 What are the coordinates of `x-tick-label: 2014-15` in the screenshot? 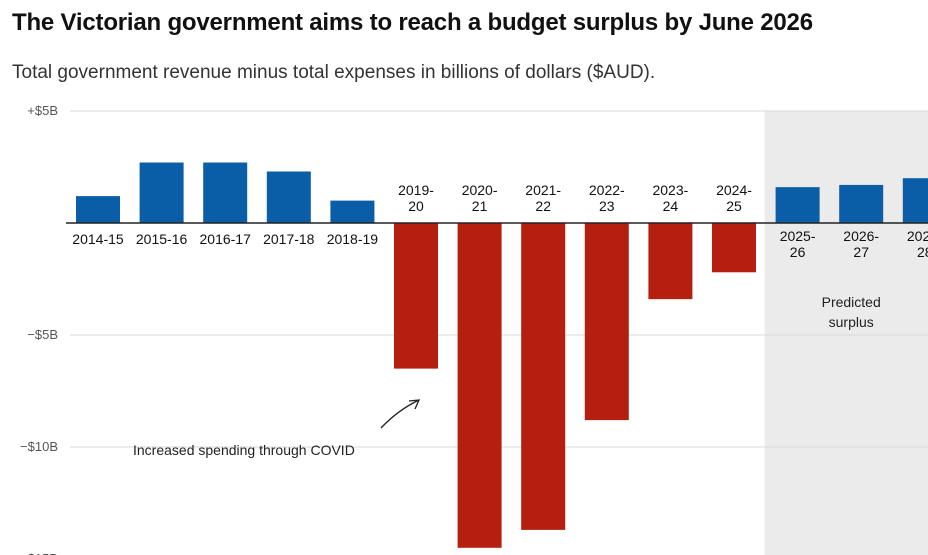 It's located at (98, 239).